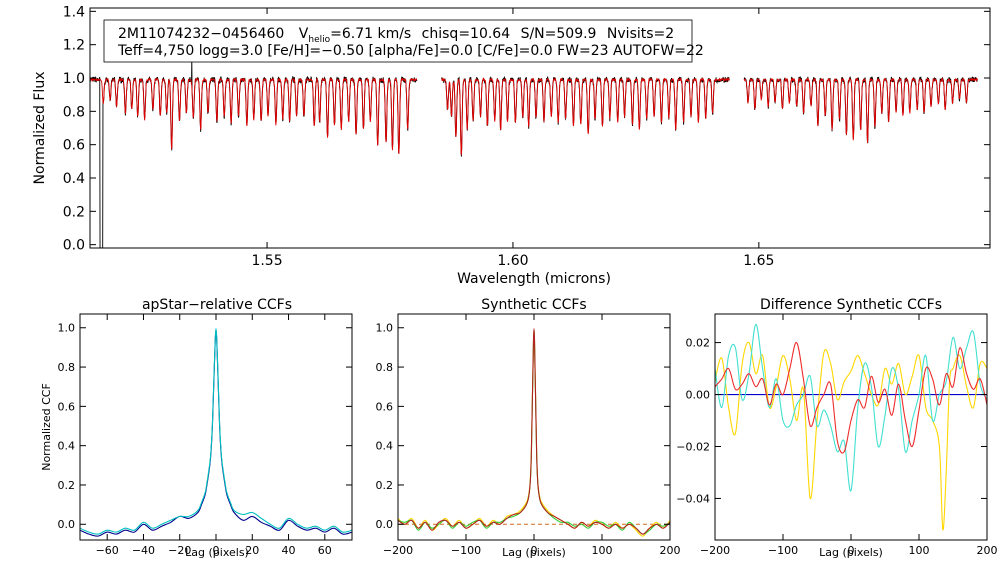  Describe the element at coordinates (559, 34) in the screenshot. I see `snr-value: S/N=509.9` at that location.